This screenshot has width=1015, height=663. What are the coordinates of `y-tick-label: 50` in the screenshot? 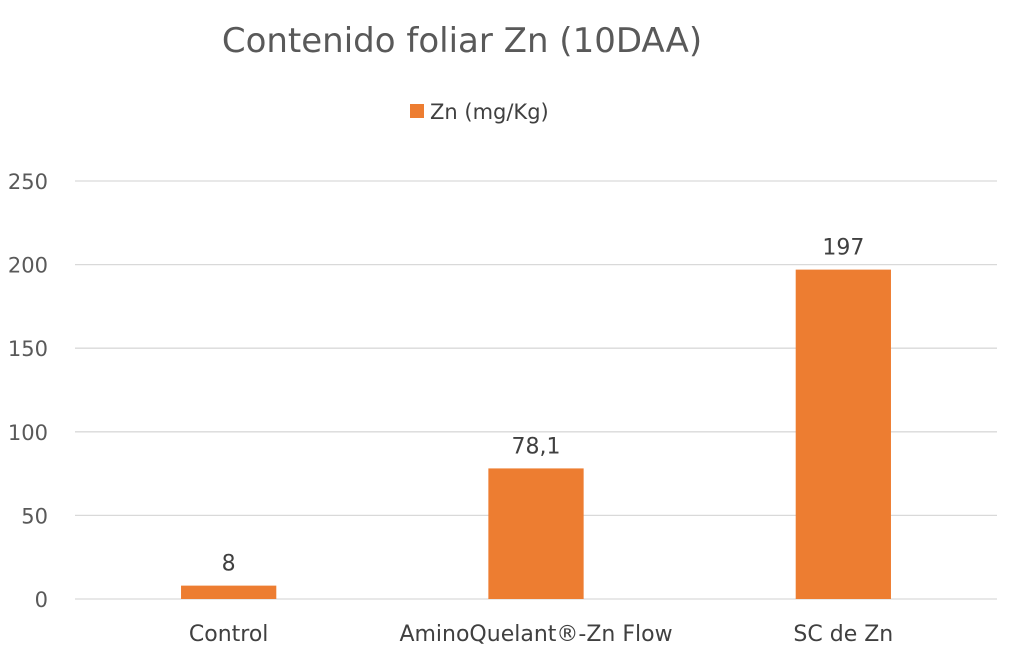 It's located at (34, 516).